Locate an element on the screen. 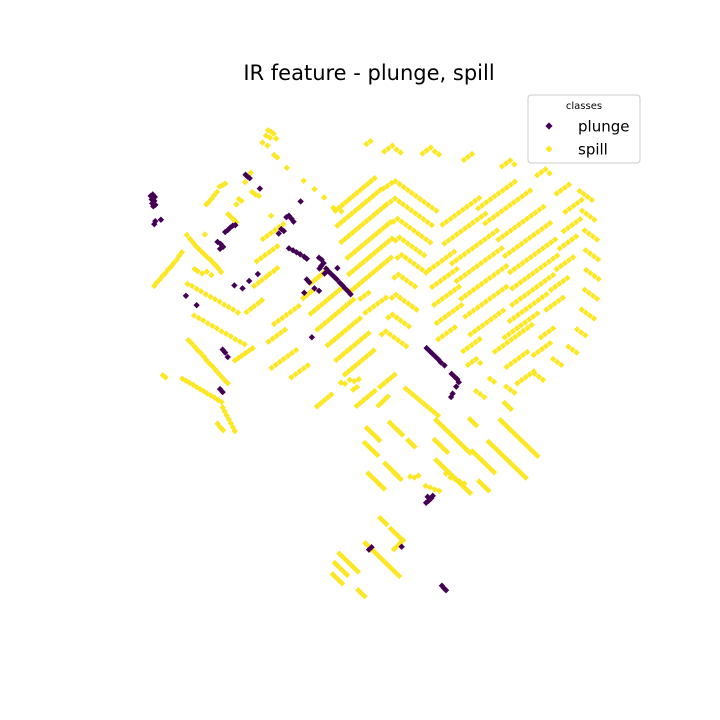 This screenshot has height=720, width=720. legend-items: plunge spill is located at coordinates (587, 138).